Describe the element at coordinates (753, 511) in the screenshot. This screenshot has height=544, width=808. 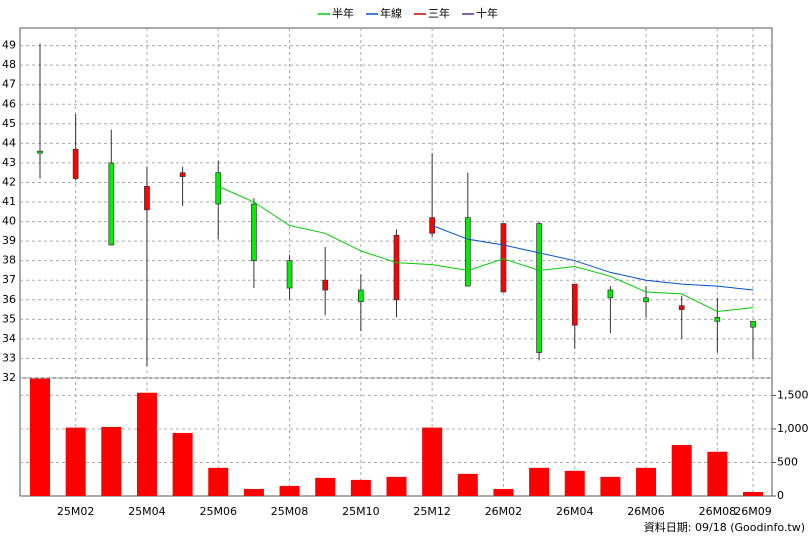
I see `x-tick-label: 26M09` at that location.